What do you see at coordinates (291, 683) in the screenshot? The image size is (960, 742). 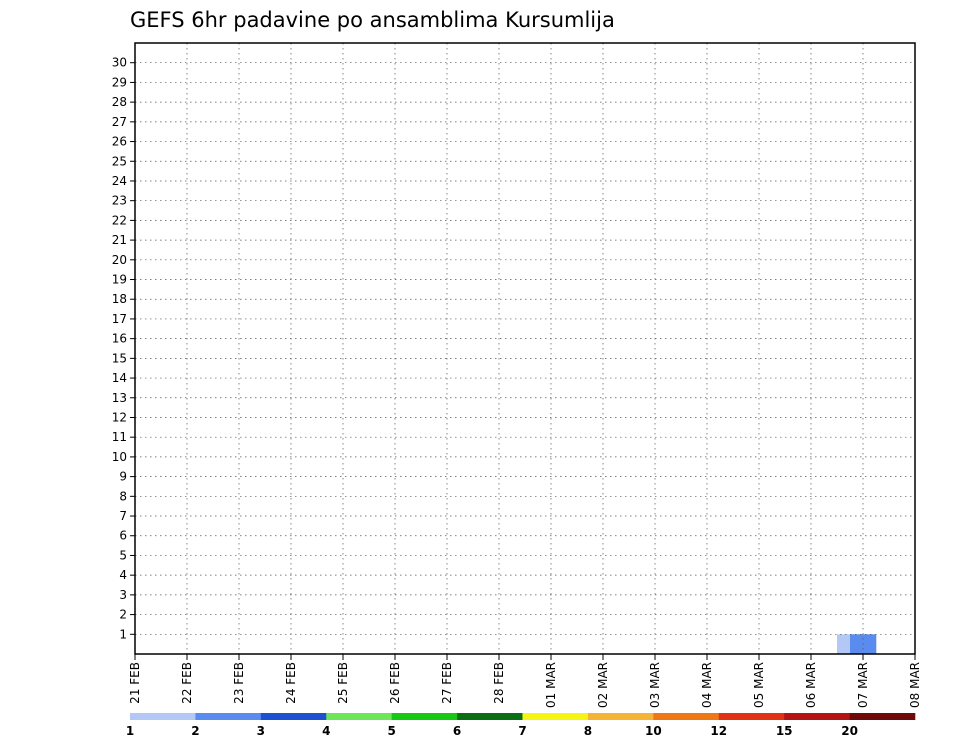 I see `x-tick-label-3: 24 FEB` at bounding box center [291, 683].